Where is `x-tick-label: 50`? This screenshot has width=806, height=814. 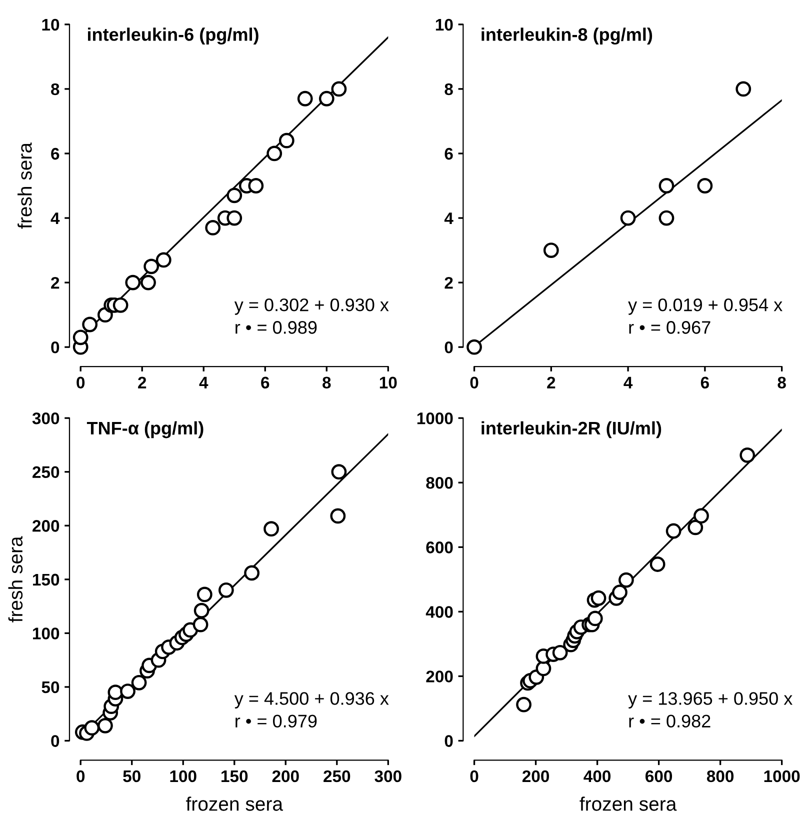
x-tick-label: 50 is located at coordinates (131, 776).